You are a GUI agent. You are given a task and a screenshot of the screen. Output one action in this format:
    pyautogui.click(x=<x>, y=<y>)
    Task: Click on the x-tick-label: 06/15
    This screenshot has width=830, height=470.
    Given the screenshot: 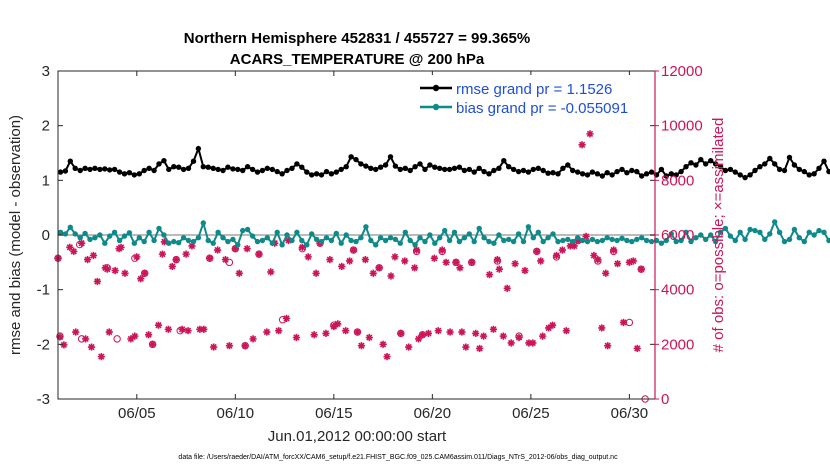 What is the action you would take?
    pyautogui.click(x=334, y=413)
    